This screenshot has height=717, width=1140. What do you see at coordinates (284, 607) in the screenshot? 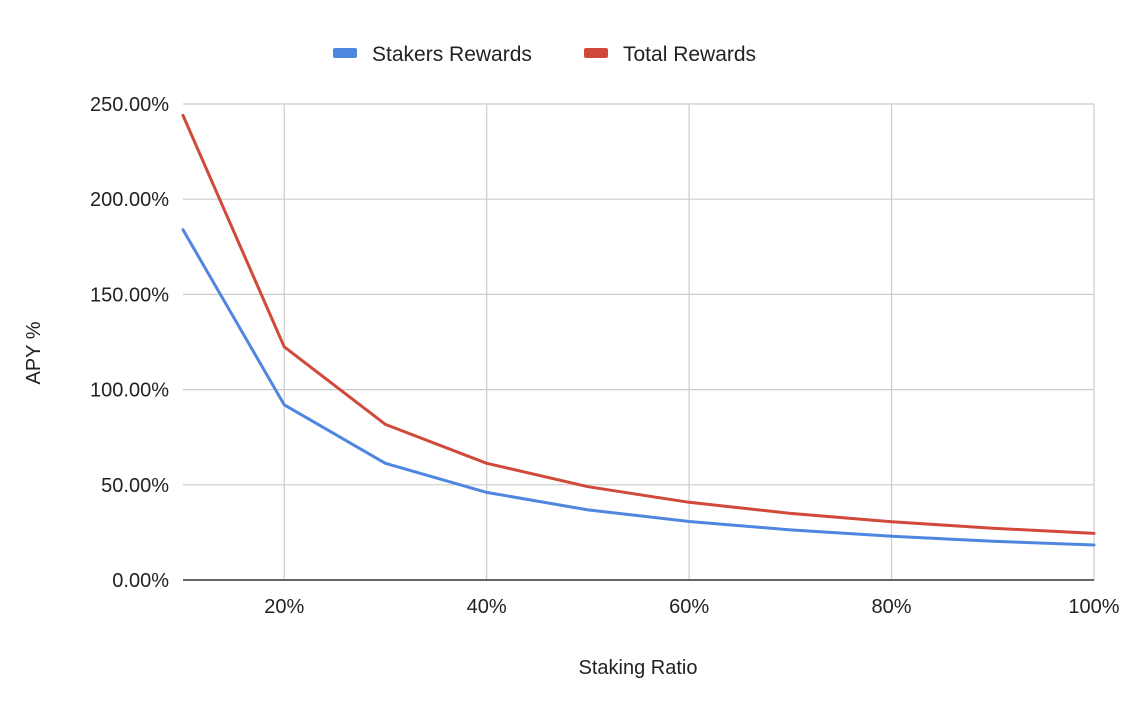
I see `x-tick-label: 20%` at bounding box center [284, 607].